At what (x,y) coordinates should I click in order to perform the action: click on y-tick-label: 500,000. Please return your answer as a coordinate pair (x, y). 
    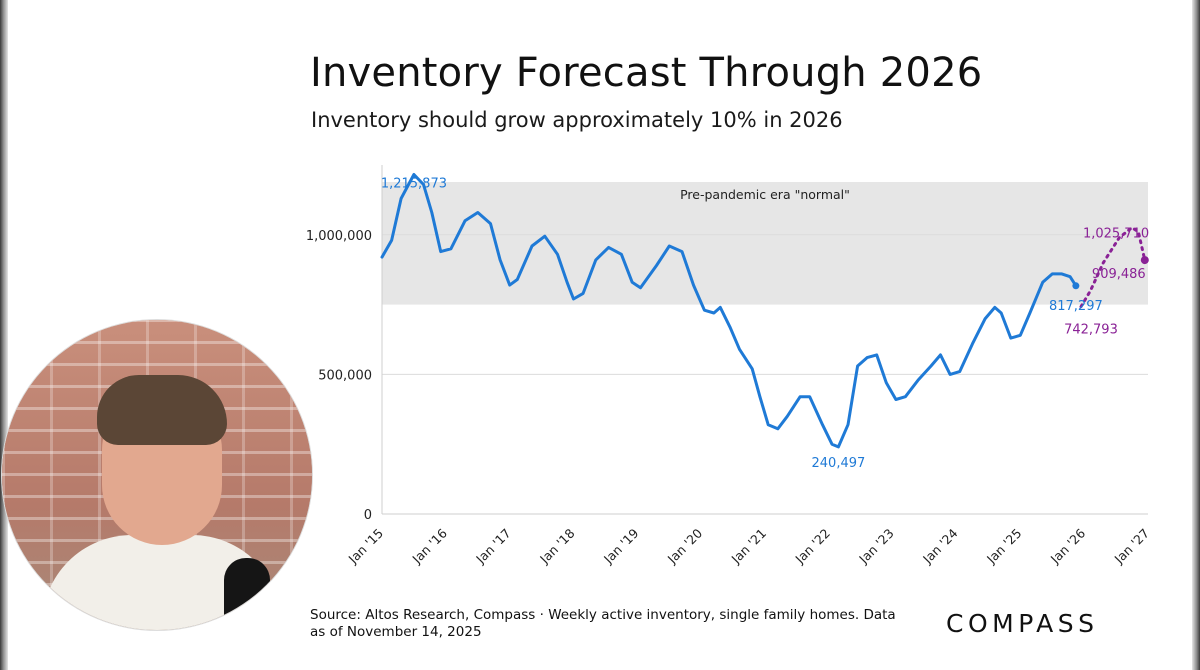
    Looking at the image, I should click on (345, 375).